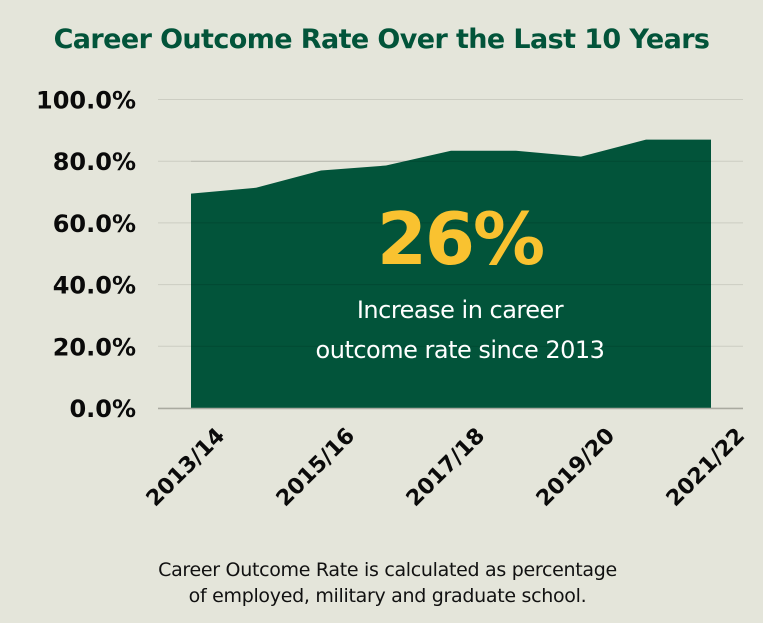 The width and height of the screenshot is (763, 623). I want to click on x-tick-label: 2019/20, so click(576, 467).